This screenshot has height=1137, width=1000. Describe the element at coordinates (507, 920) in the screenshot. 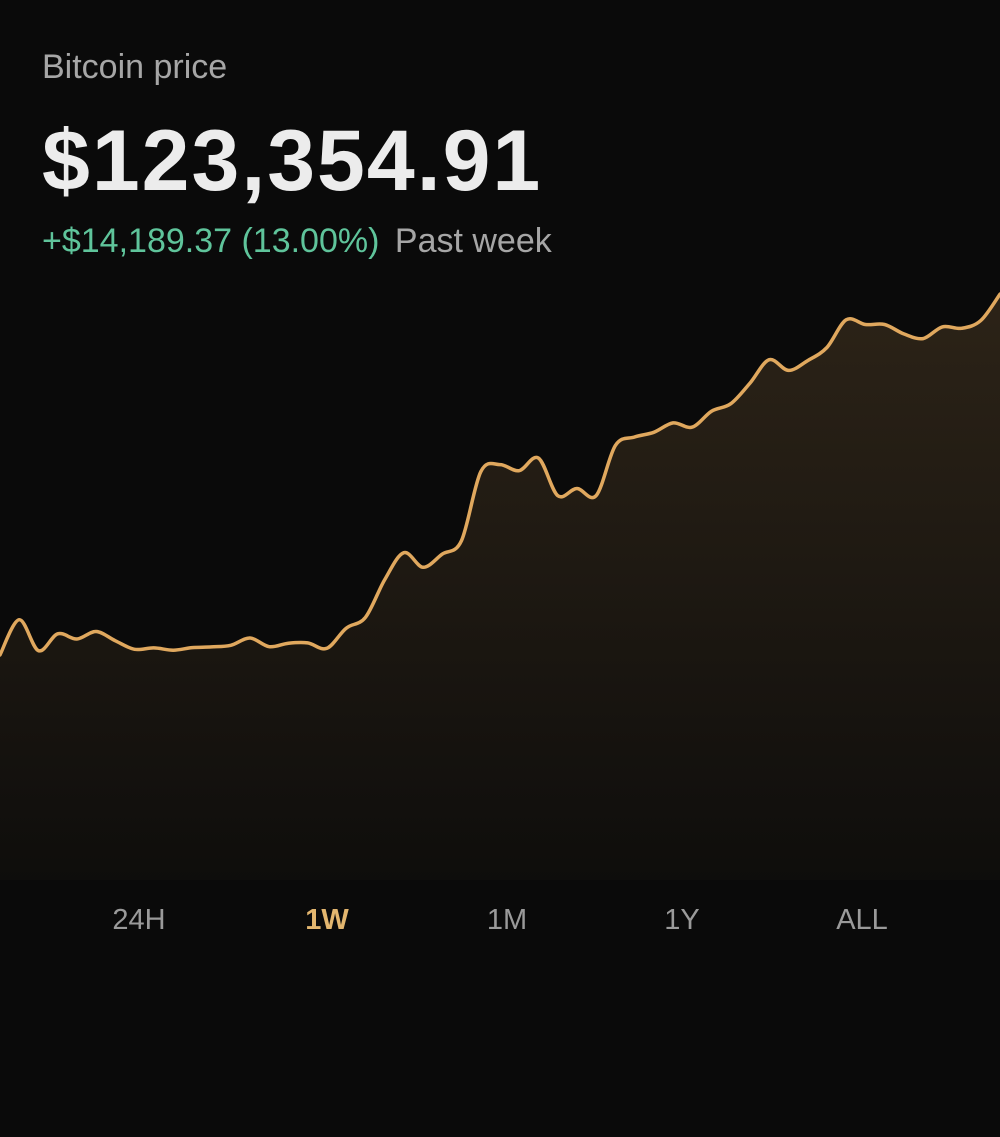

I see `tab-1m: 1M` at that location.